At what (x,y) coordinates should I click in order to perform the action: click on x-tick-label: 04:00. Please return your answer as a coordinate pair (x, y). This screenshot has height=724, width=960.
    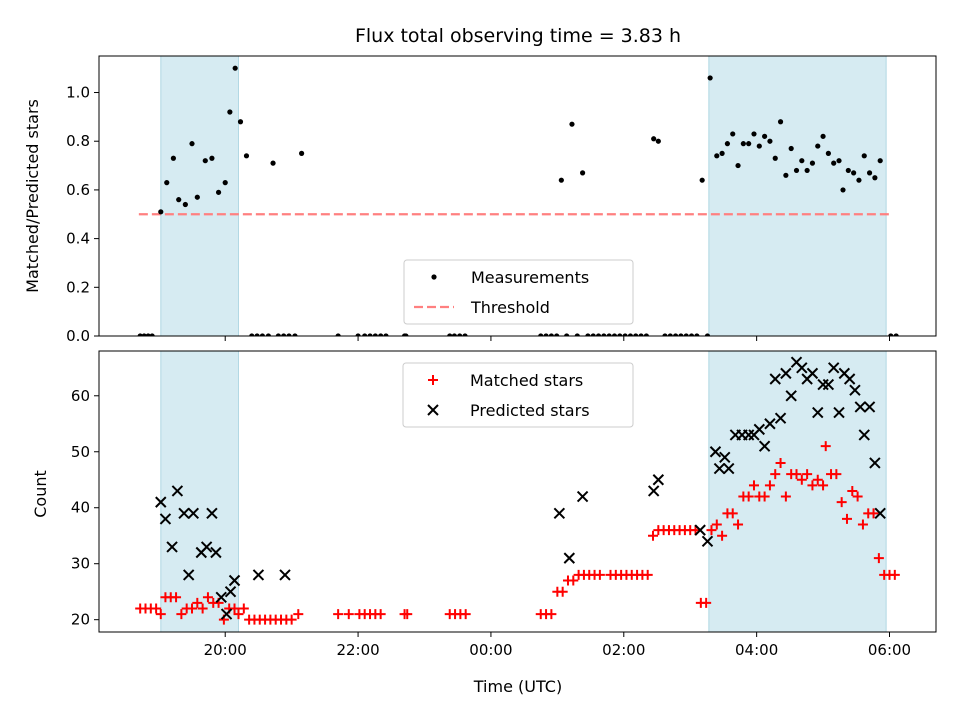
    Looking at the image, I should click on (756, 650).